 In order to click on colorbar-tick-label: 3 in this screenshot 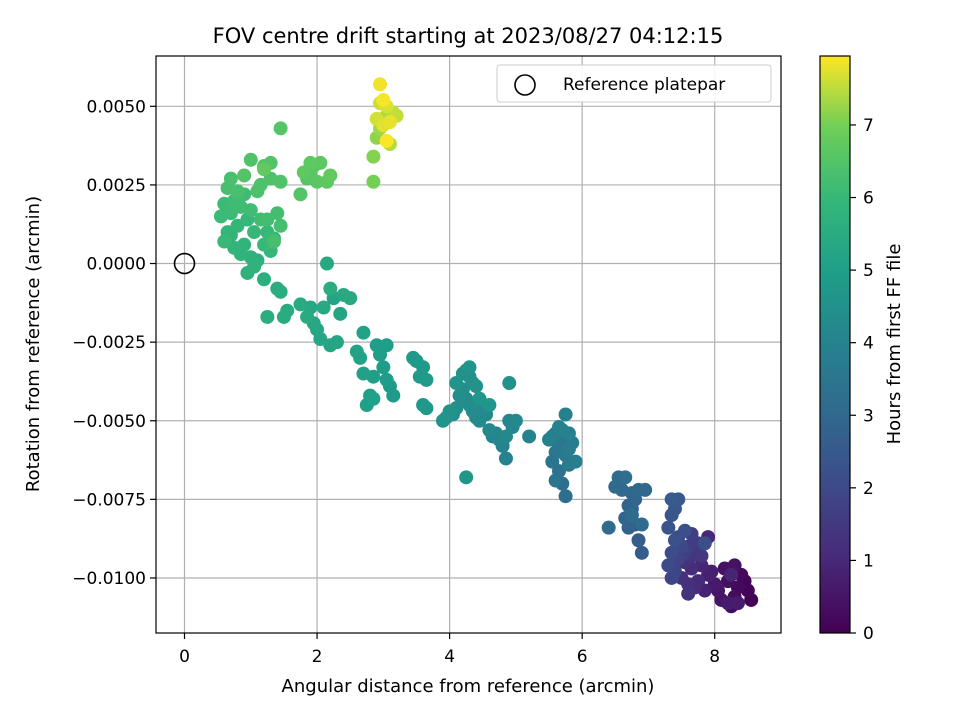, I will do `click(868, 416)`.